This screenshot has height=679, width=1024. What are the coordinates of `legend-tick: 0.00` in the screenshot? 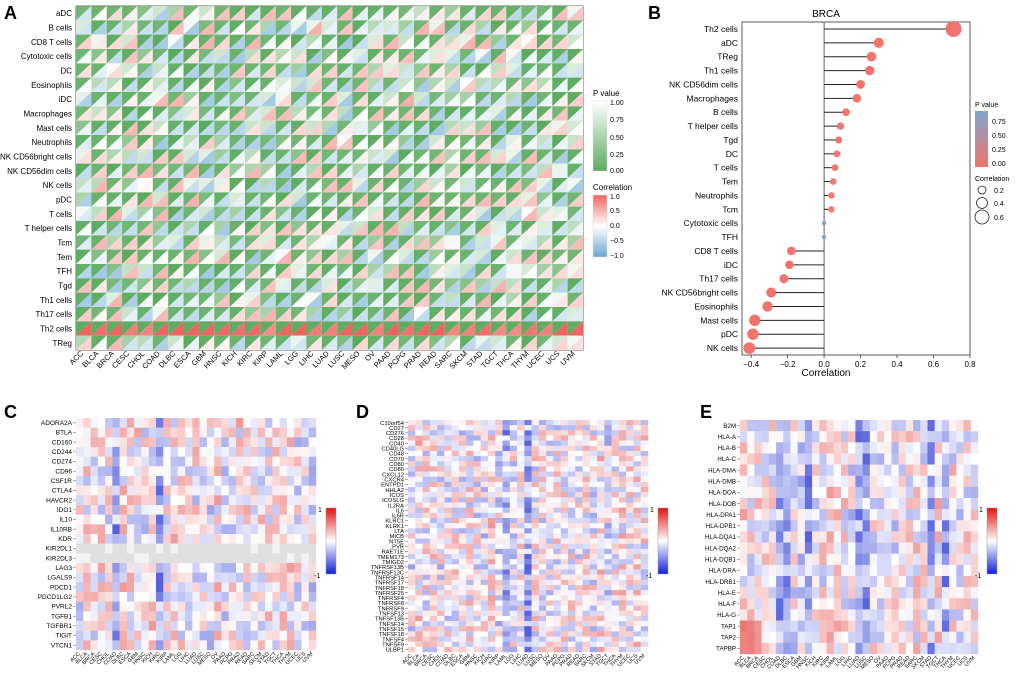 It's located at (617, 171).